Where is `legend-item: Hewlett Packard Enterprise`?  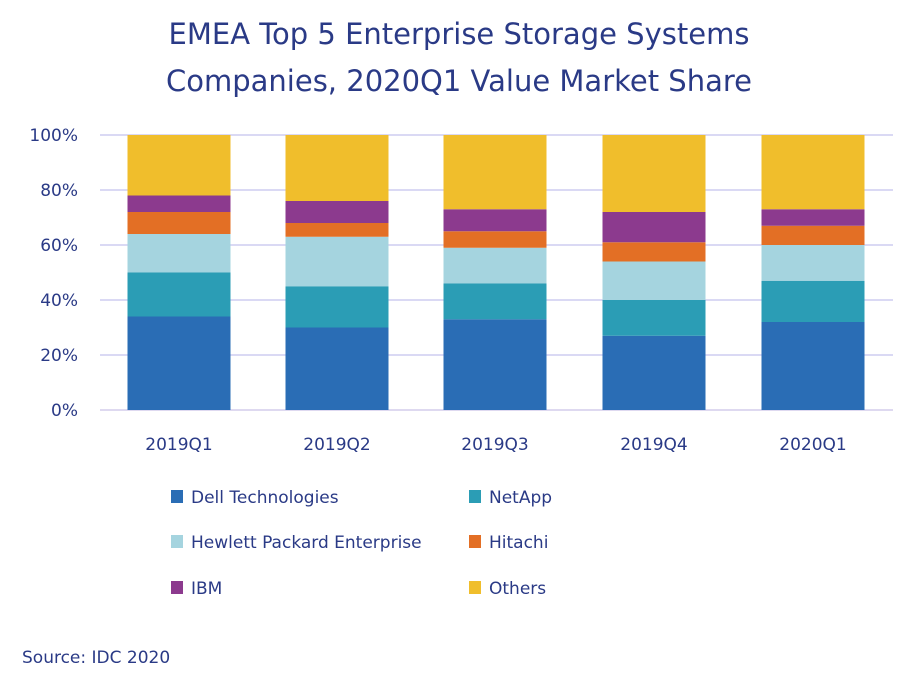 legend-item: Hewlett Packard Enterprise is located at coordinates (296, 543).